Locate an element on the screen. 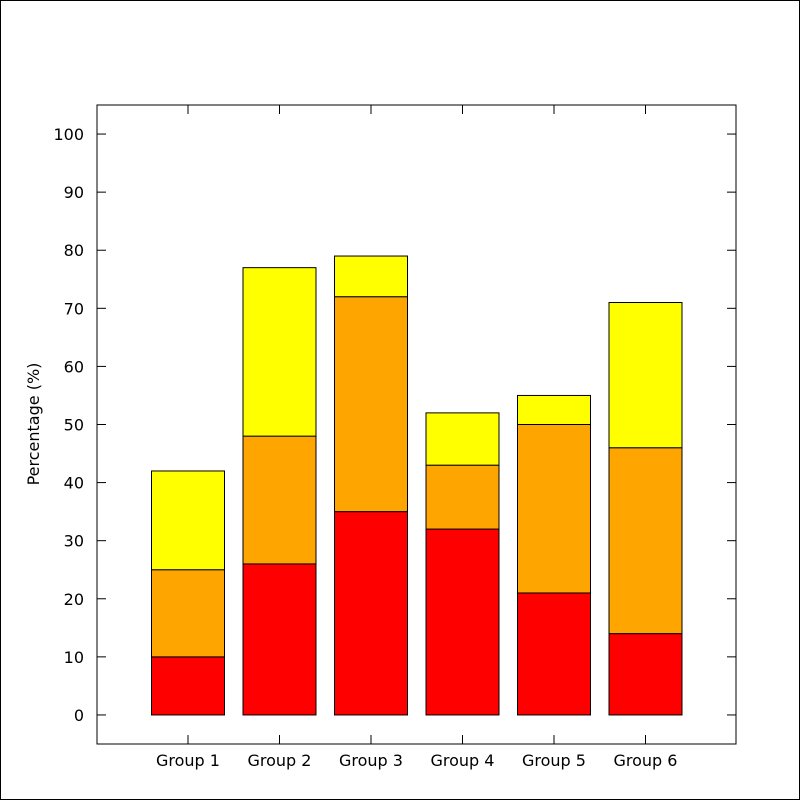  x-tick-label: Group 5 is located at coordinates (554, 760).